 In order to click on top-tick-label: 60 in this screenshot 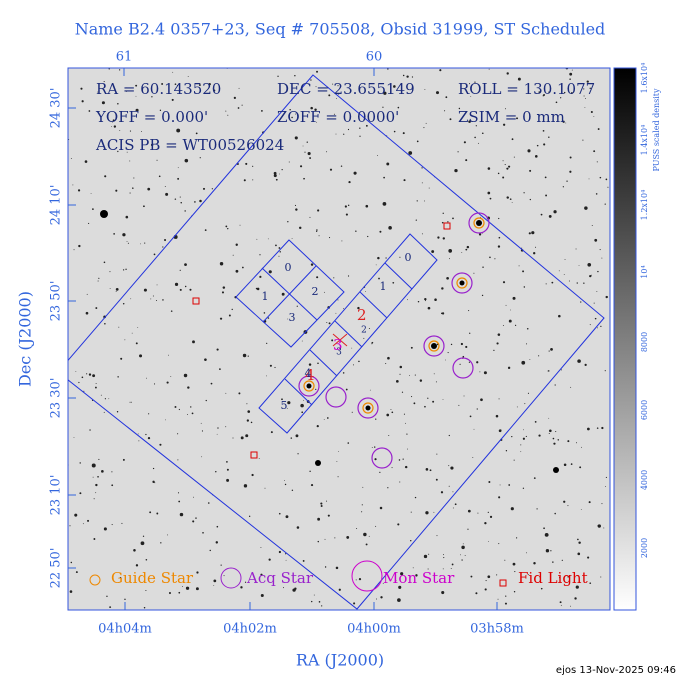, I will do `click(374, 57)`.